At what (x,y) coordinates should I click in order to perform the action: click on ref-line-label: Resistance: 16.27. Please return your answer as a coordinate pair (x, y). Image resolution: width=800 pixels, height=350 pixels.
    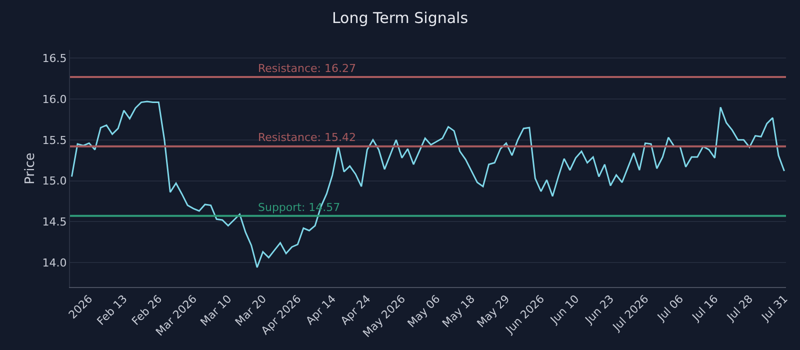
    Looking at the image, I should click on (307, 68).